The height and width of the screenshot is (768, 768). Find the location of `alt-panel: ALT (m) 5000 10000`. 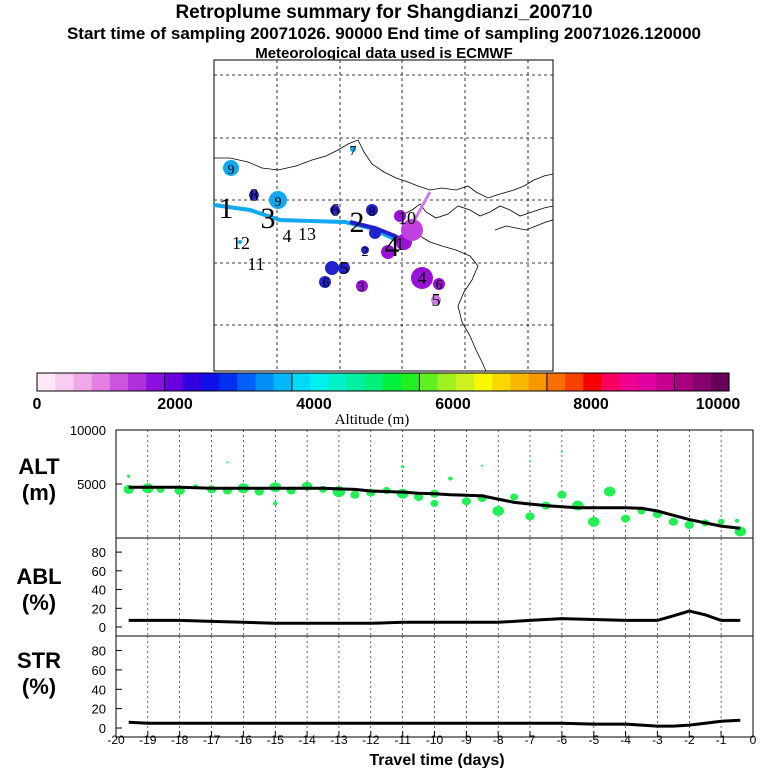

alt-panel: ALT (m) 5000 10000 is located at coordinates (382, 480).